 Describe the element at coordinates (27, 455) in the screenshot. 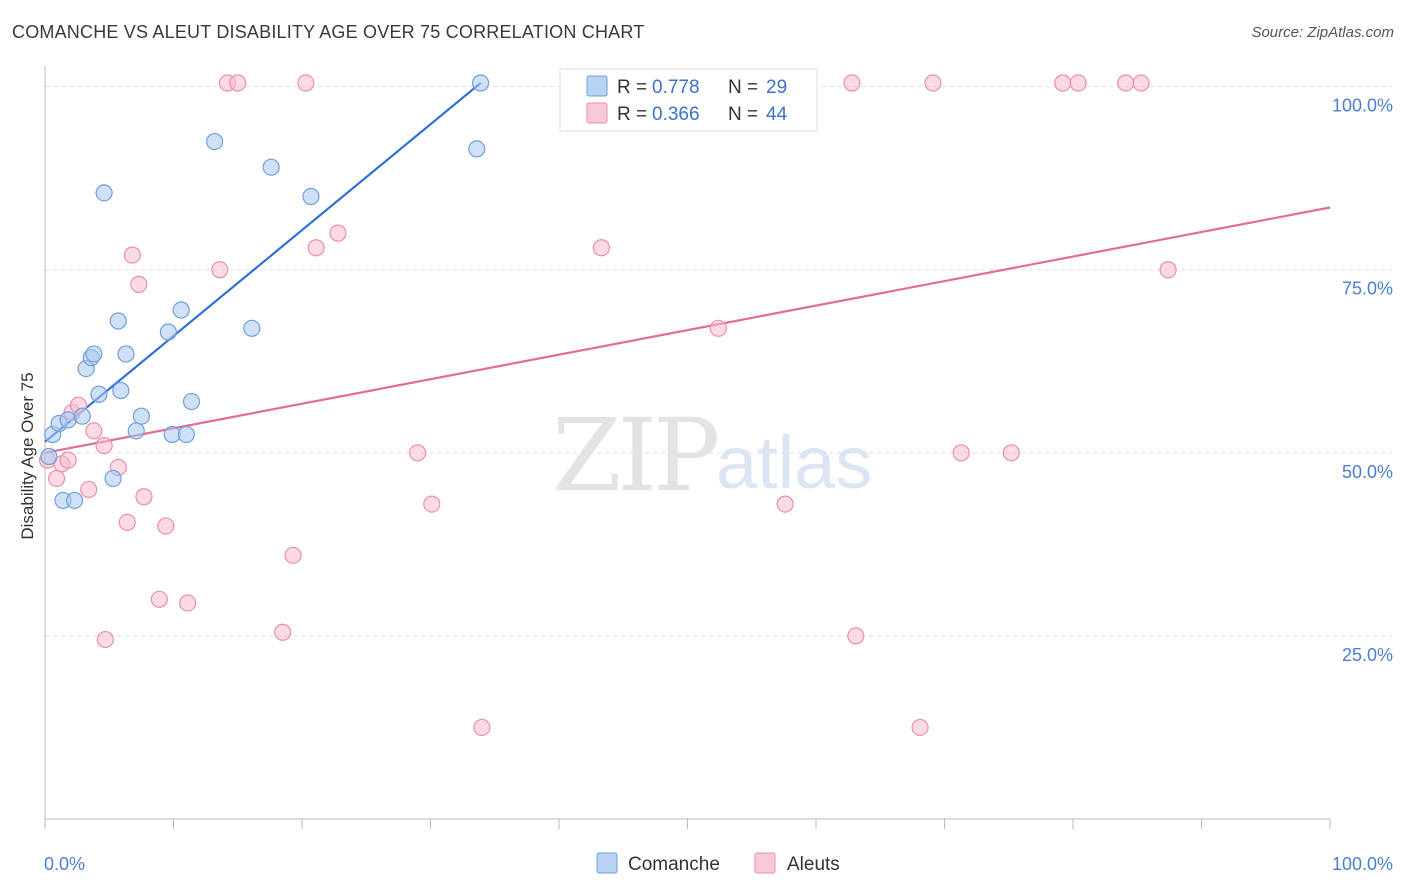

I see `y-axis-label: Disability Age Over 75` at that location.